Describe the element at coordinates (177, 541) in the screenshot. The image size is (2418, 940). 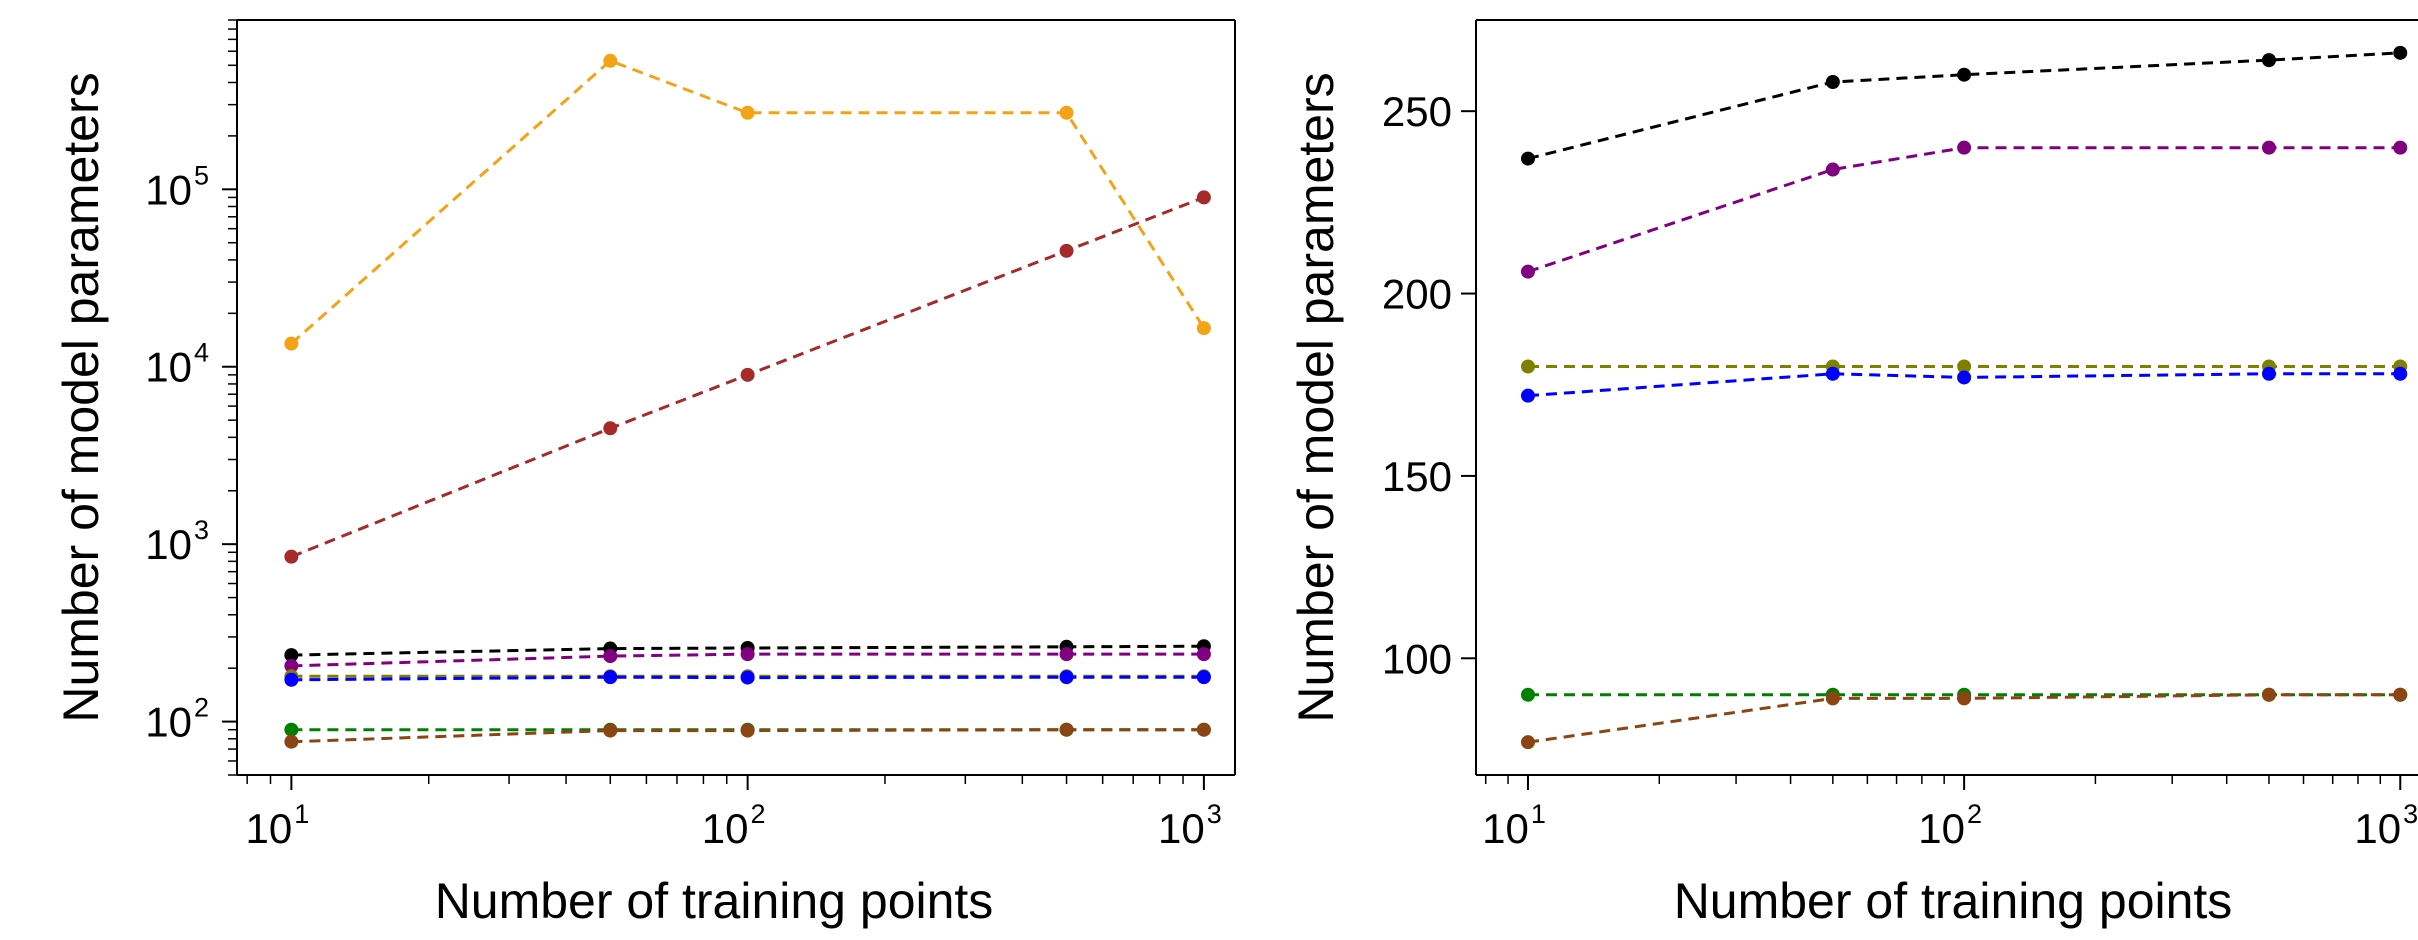
I see `y-tick-label: 103` at that location.